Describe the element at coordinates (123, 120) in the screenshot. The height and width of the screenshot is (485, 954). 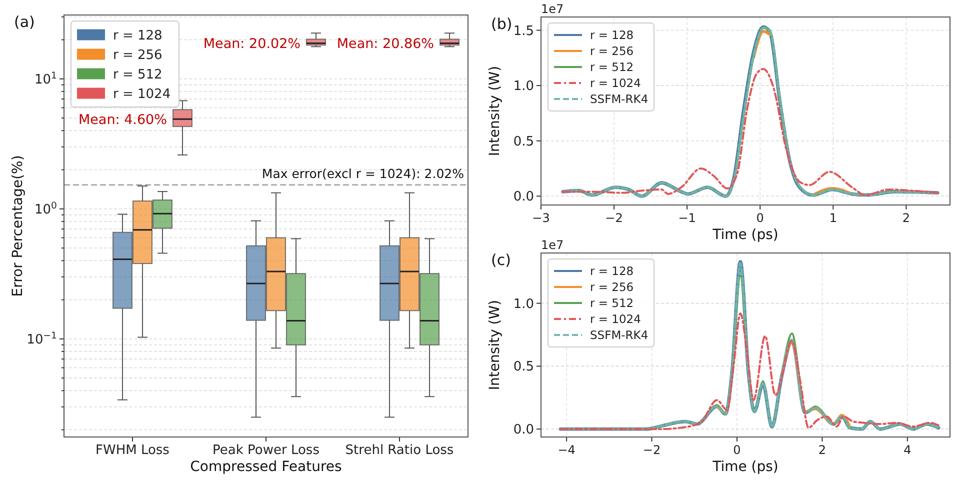
I see `annotation: Mean: 4.60%` at that location.